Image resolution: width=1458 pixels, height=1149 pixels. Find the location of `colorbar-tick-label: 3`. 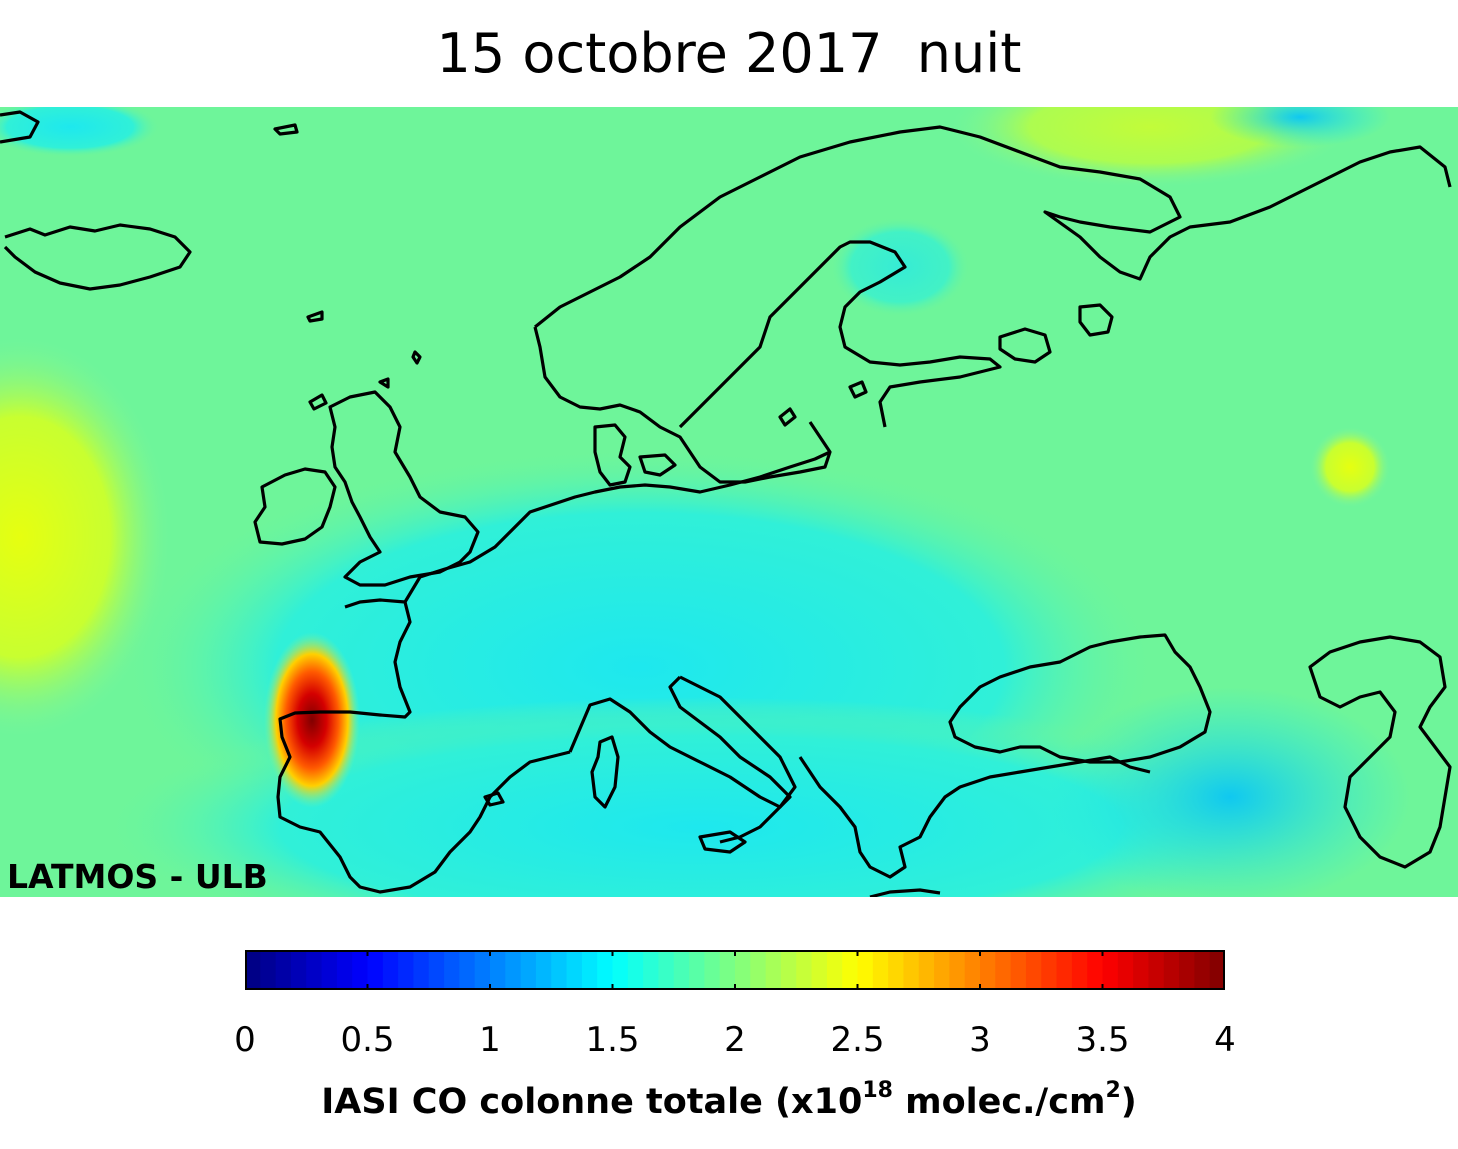

colorbar-tick-label: 3 is located at coordinates (980, 1040).